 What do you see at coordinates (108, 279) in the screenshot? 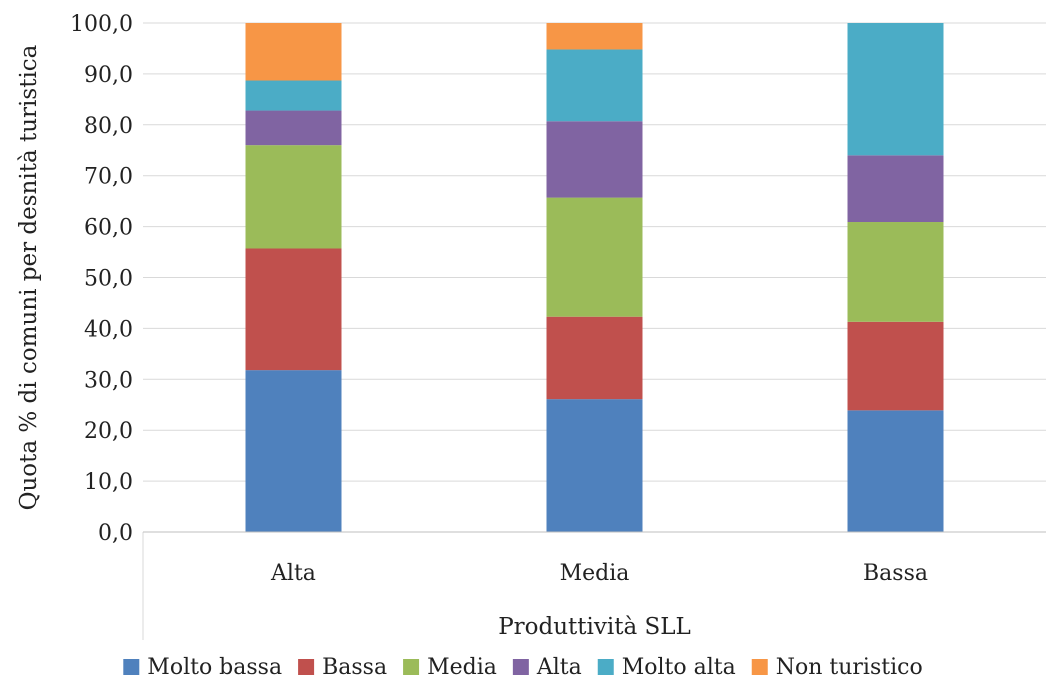
I see `y-tick-label: 50,0` at bounding box center [108, 279].